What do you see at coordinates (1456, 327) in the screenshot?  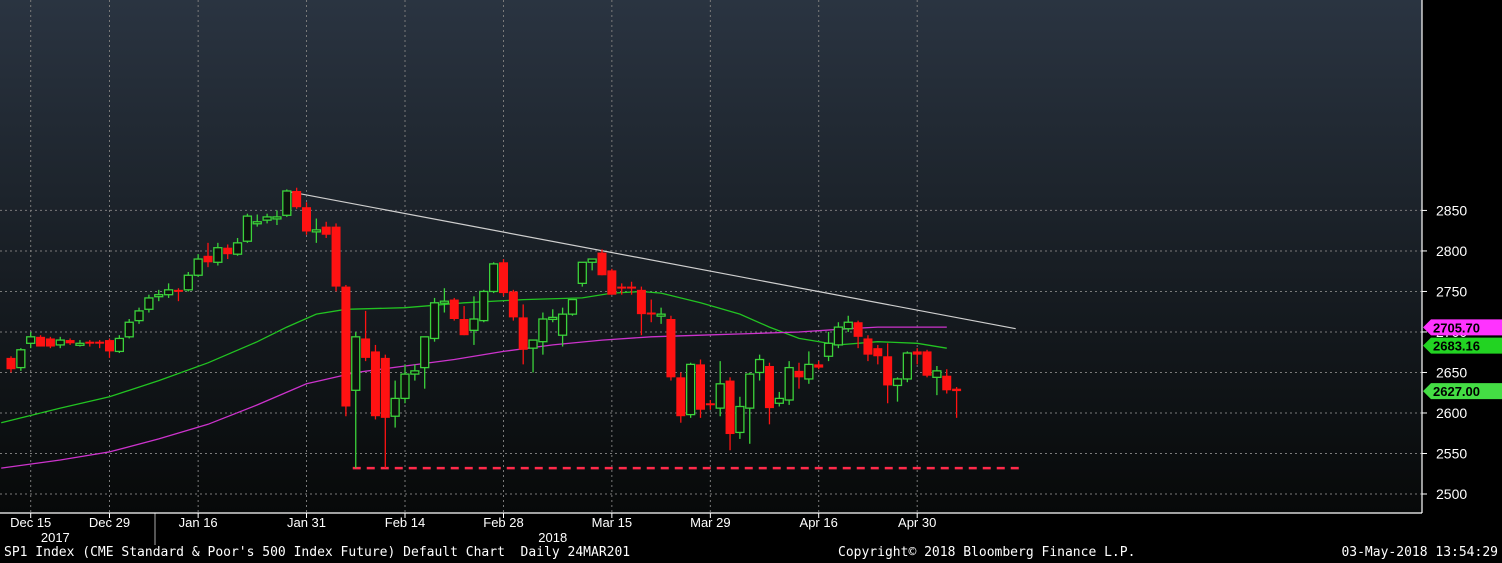 I see `price-tag-label: 2705.70` at bounding box center [1456, 327].